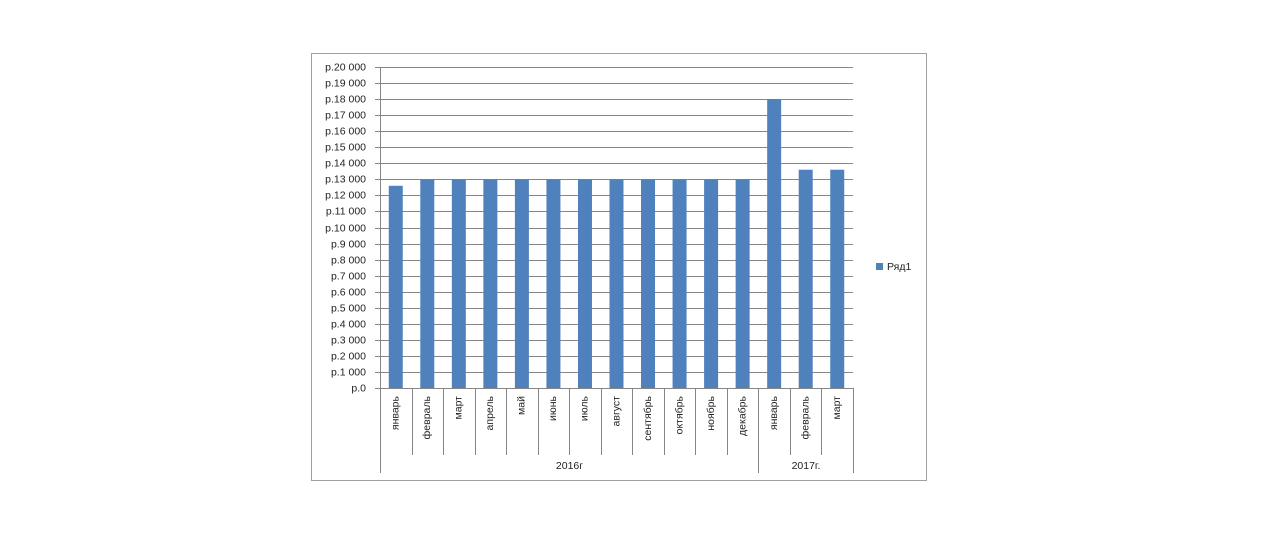 The width and height of the screenshot is (1280, 533). What do you see at coordinates (345, 99) in the screenshot?
I see `y-tick-label: р.18 000` at bounding box center [345, 99].